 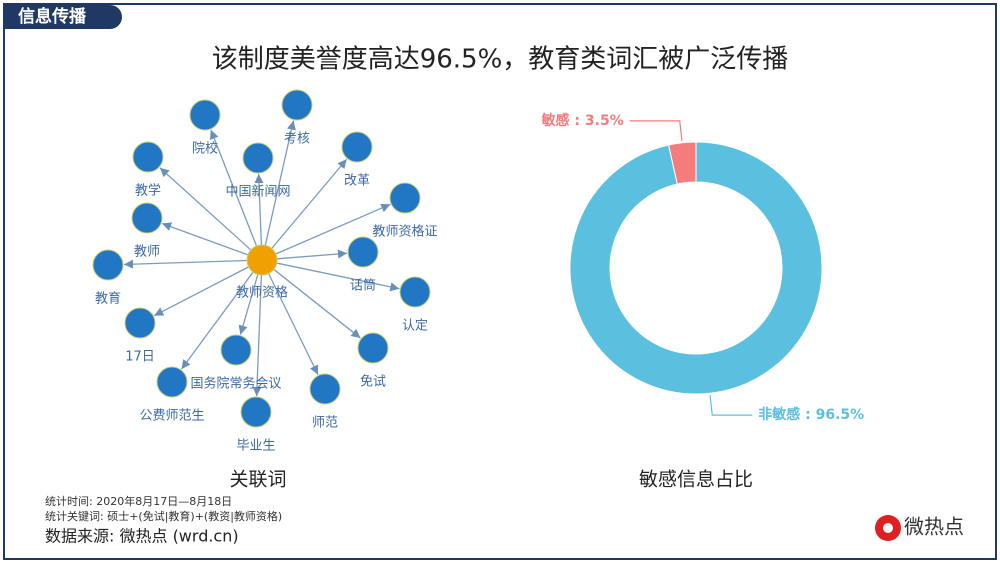 What do you see at coordinates (262, 260) in the screenshot?
I see `center-node` at bounding box center [262, 260].